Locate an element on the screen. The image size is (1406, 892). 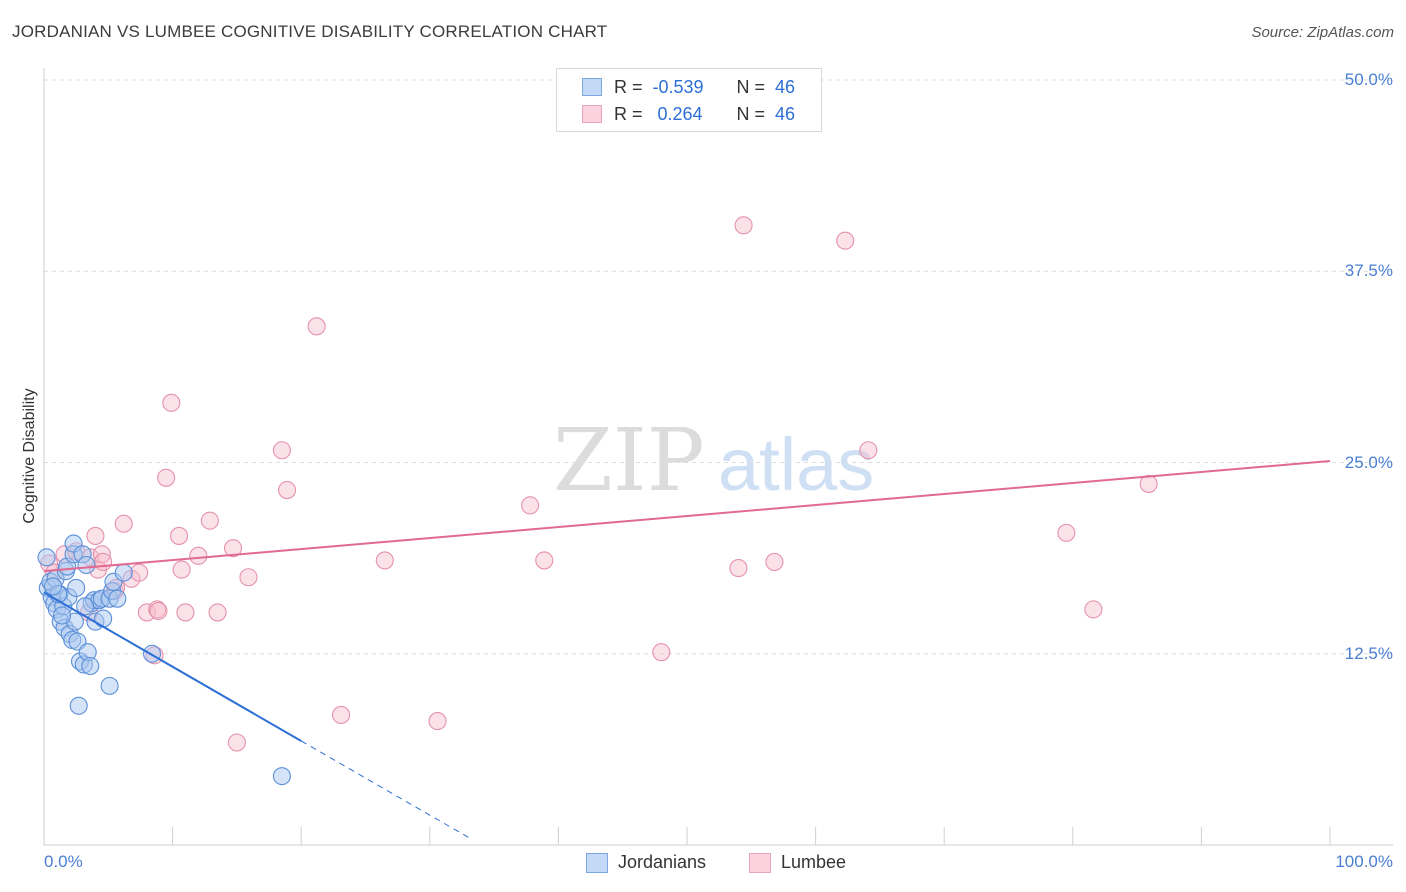
series-legend-lumbee: Lumbee is located at coordinates (797, 862).